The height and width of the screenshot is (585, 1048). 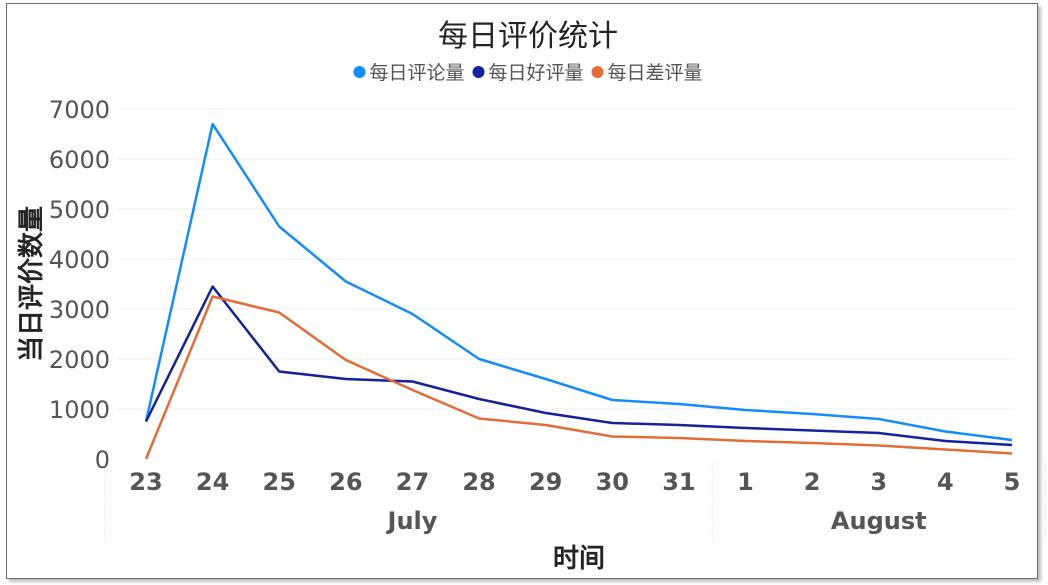 I want to click on x-tick-label: 24, so click(x=212, y=482).